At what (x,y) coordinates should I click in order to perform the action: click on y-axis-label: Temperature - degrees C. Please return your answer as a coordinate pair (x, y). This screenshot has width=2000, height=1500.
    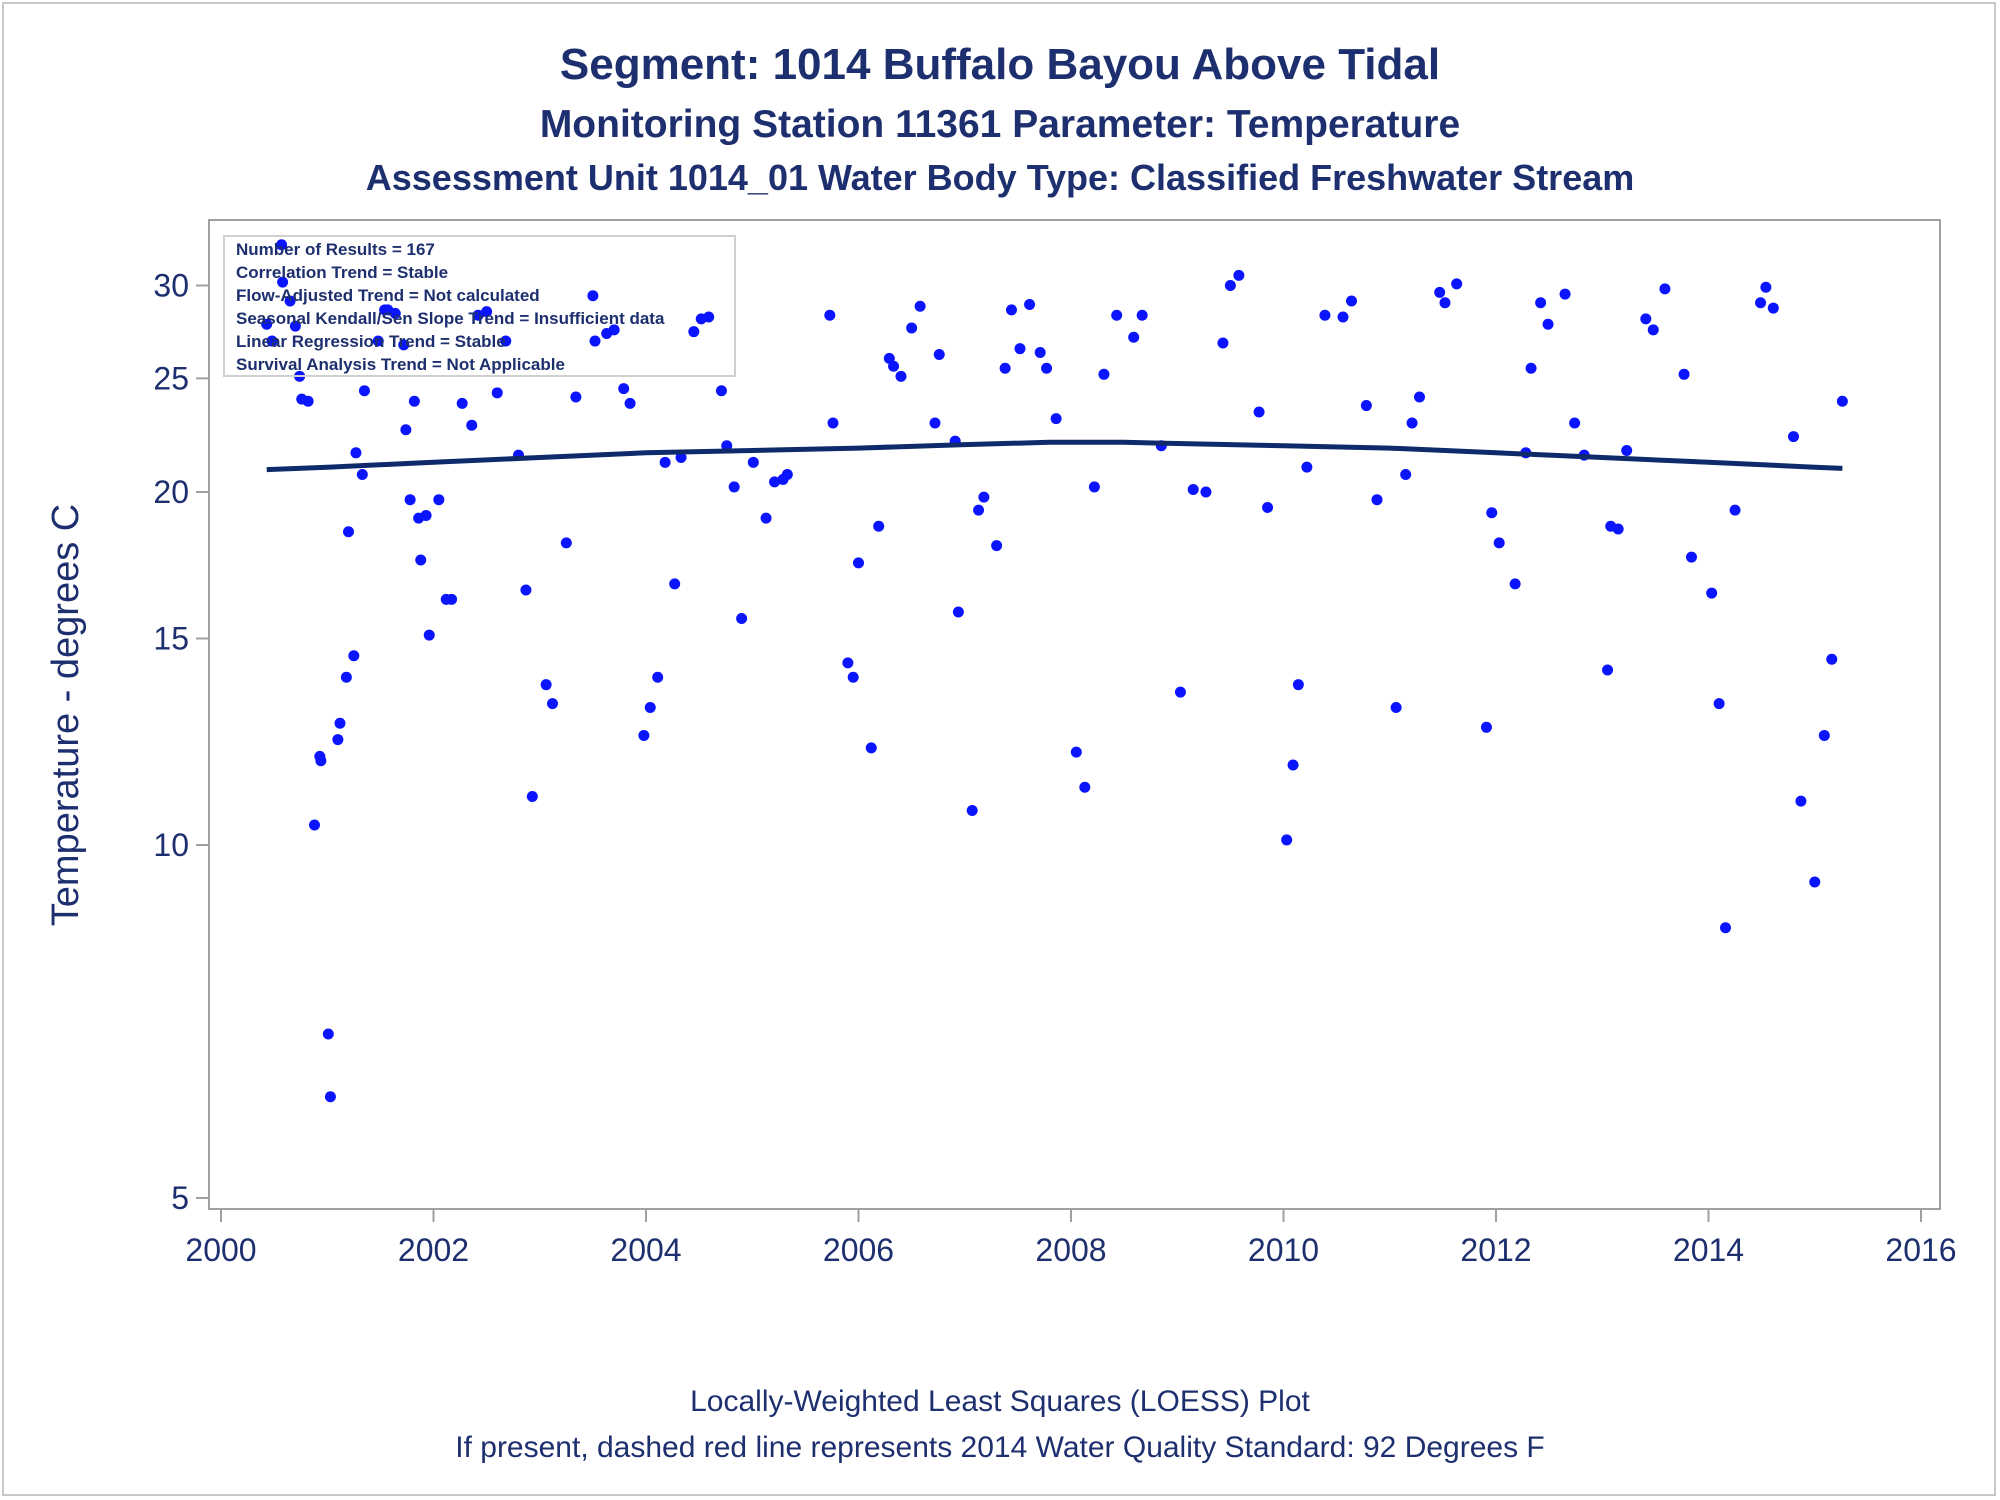
    Looking at the image, I should click on (66, 715).